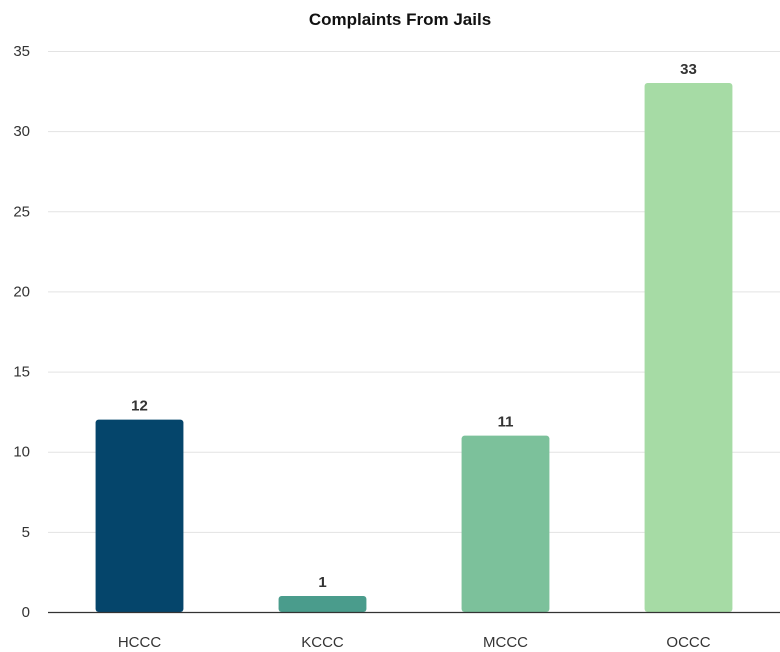 The width and height of the screenshot is (780, 652). I want to click on data-label-mccc: 11, so click(506, 422).